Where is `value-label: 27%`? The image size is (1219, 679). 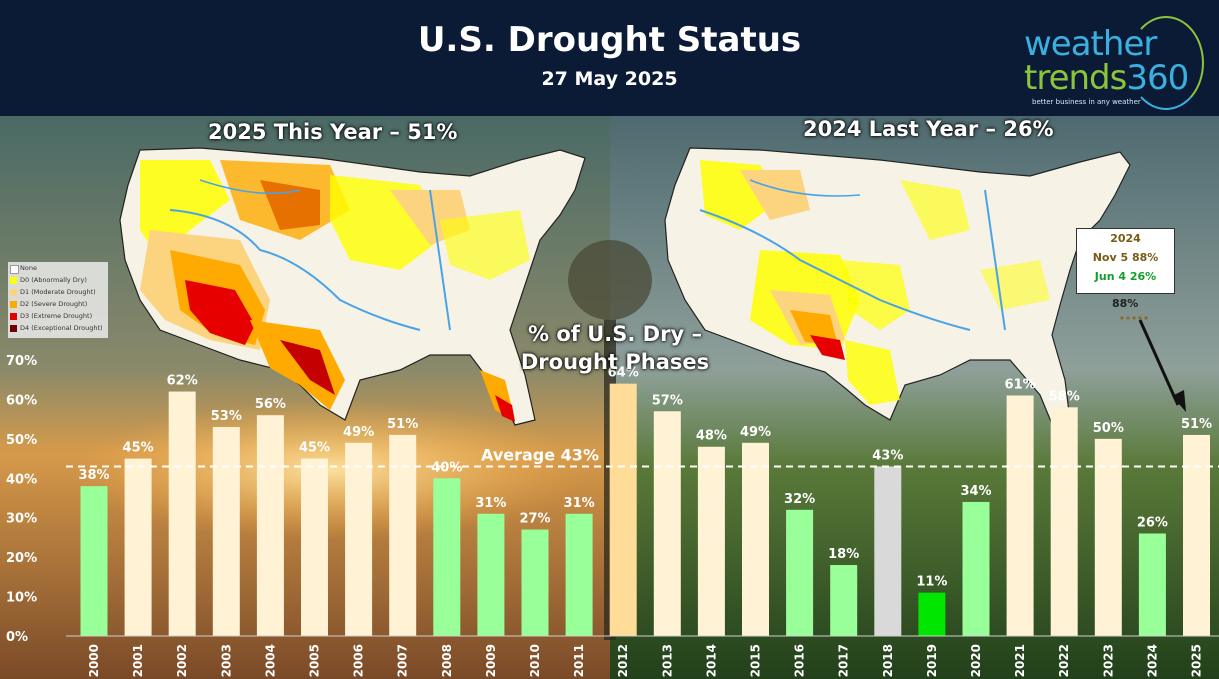
value-label: 27% is located at coordinates (534, 519).